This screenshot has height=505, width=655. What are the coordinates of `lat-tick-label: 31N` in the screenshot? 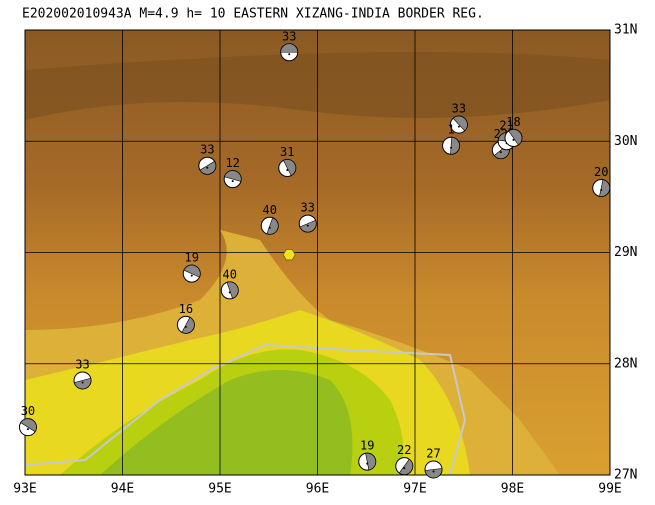 It's located at (625, 30).